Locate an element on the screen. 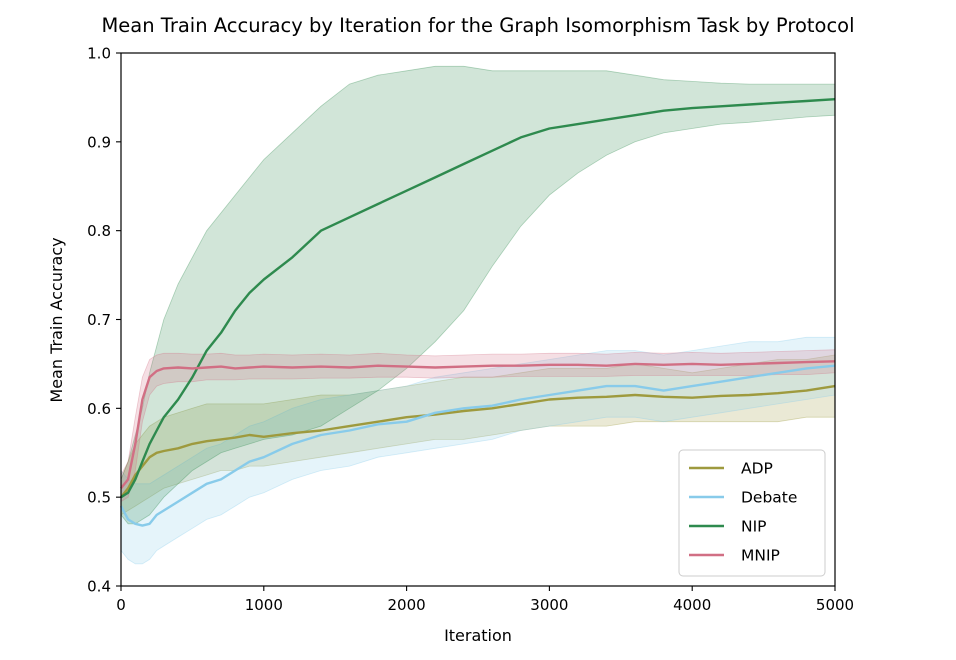 The image size is (956, 660). legend-label-debate: Debate is located at coordinates (769, 498).